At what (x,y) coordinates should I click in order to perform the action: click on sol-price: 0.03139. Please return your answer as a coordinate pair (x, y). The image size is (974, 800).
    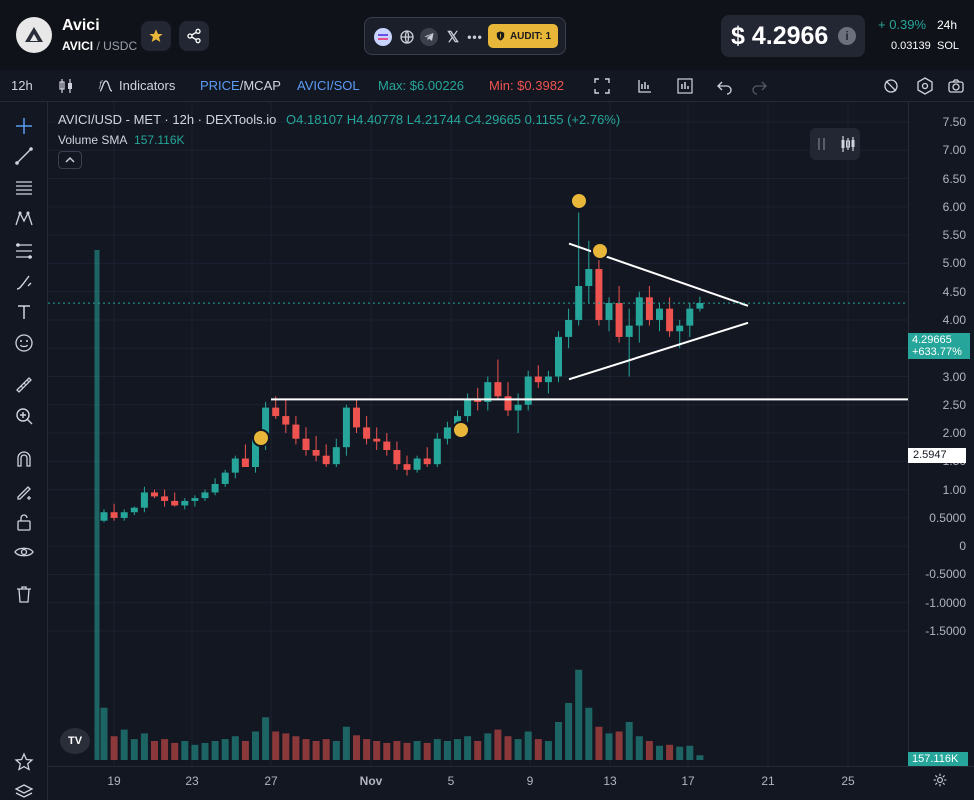
    Looking at the image, I should click on (911, 46).